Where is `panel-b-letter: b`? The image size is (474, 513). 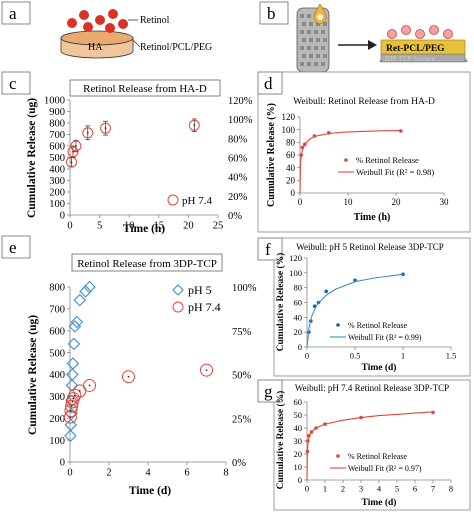 panel-b-letter: b is located at coordinates (271, 13).